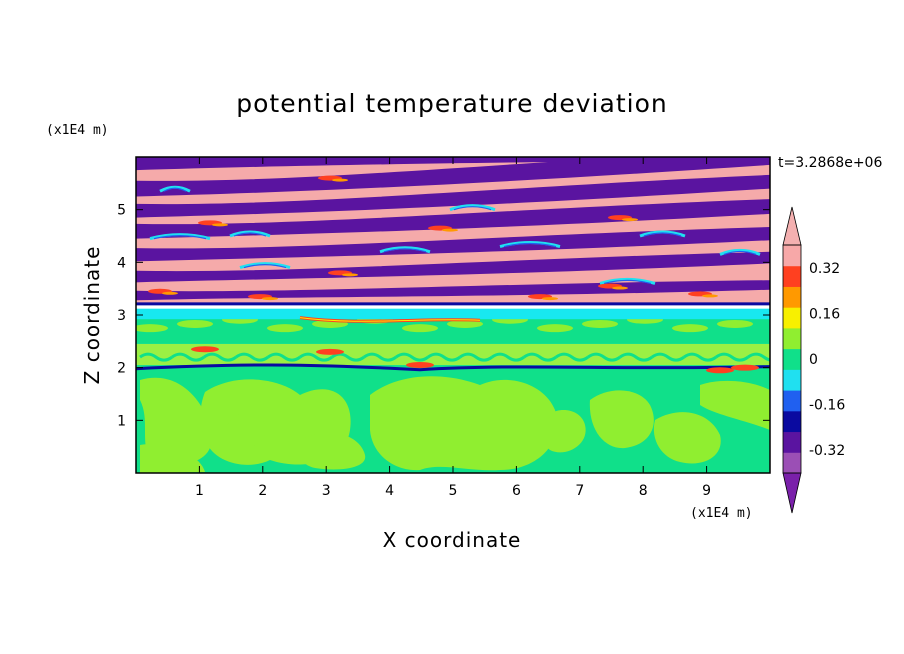  I want to click on y-axis-label: Z coordinate, so click(92, 315).